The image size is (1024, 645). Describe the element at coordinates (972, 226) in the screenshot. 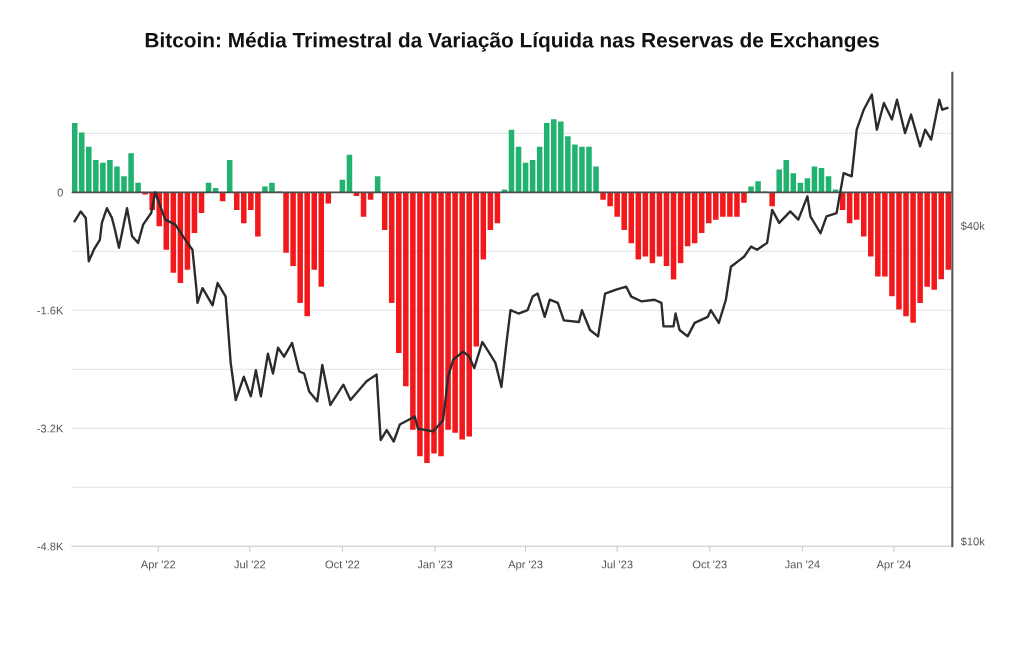

I see `y2-tick-label: $40k` at that location.